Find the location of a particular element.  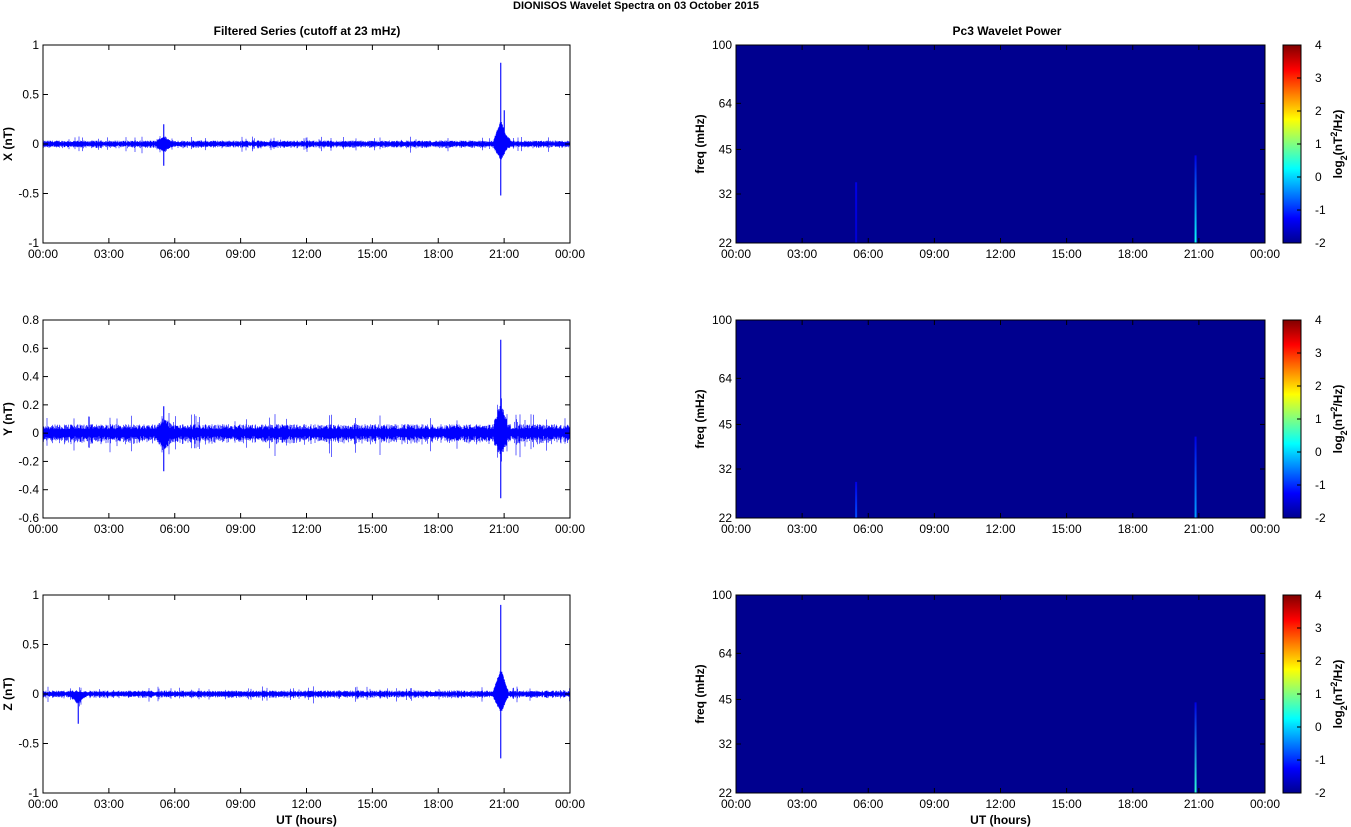

y-tick-label: 1 is located at coordinates (35, 45).